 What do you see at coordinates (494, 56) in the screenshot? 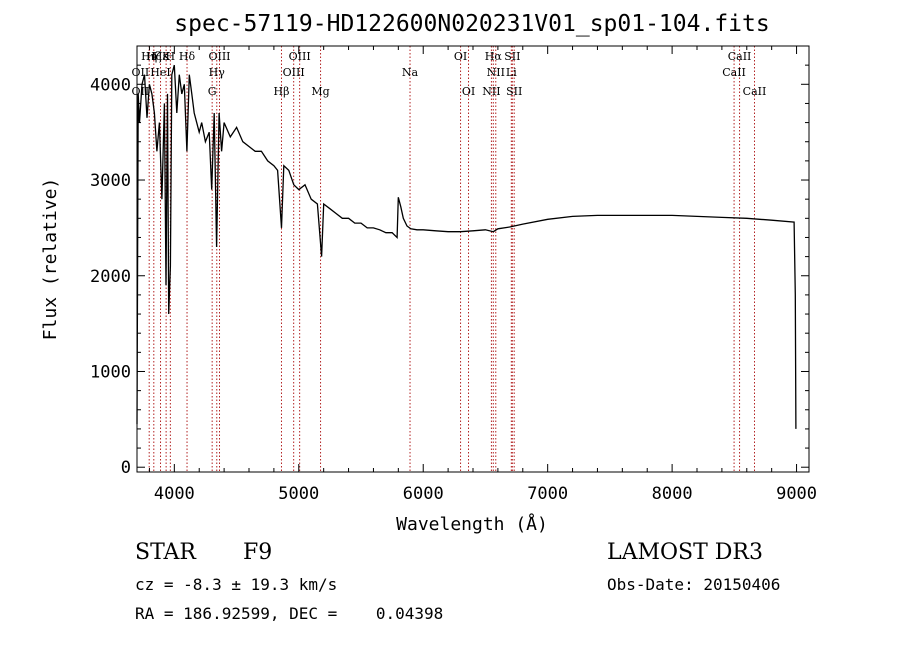
I see `line-marker-label: Hα` at bounding box center [494, 56].